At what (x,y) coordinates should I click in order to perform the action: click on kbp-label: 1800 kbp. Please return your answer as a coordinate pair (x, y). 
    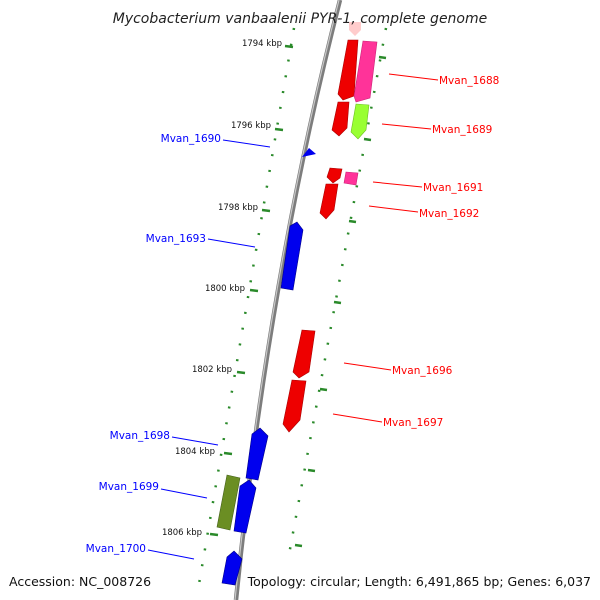
    Looking at the image, I should click on (225, 289).